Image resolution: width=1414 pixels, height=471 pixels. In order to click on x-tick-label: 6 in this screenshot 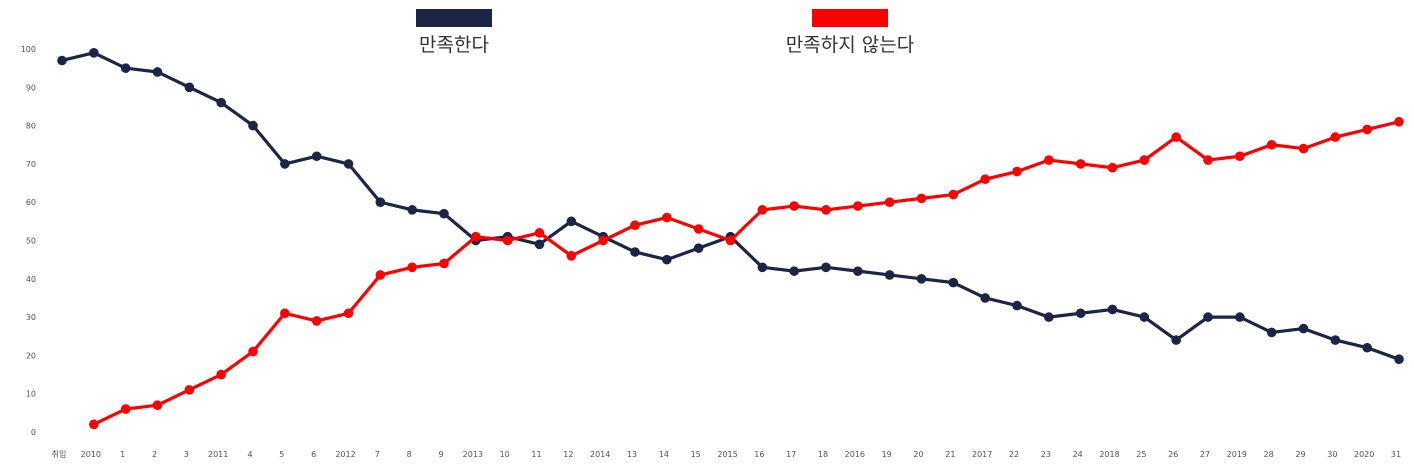, I will do `click(313, 454)`.